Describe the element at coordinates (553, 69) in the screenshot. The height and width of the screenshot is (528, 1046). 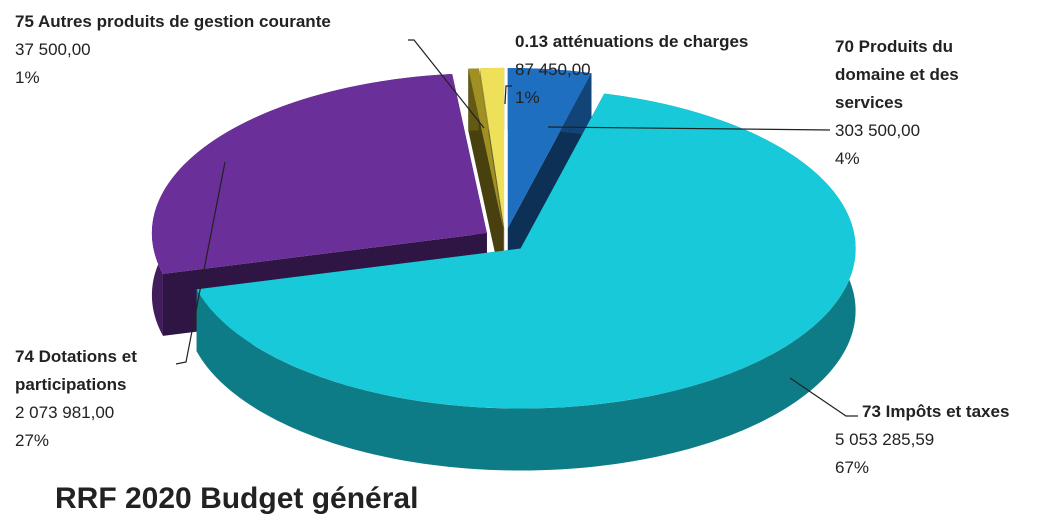
I see `value-label: 87 450,00` at that location.